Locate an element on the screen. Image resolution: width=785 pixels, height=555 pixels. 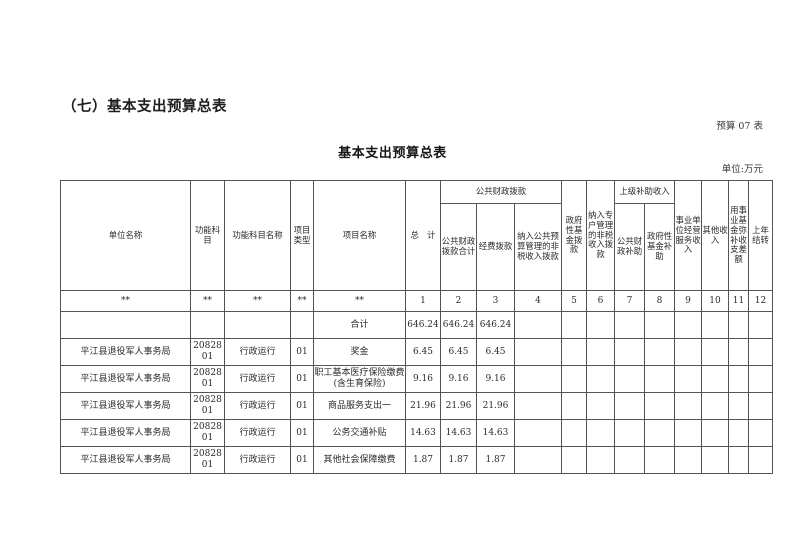
cell-total: 21.96 is located at coordinates (423, 406).